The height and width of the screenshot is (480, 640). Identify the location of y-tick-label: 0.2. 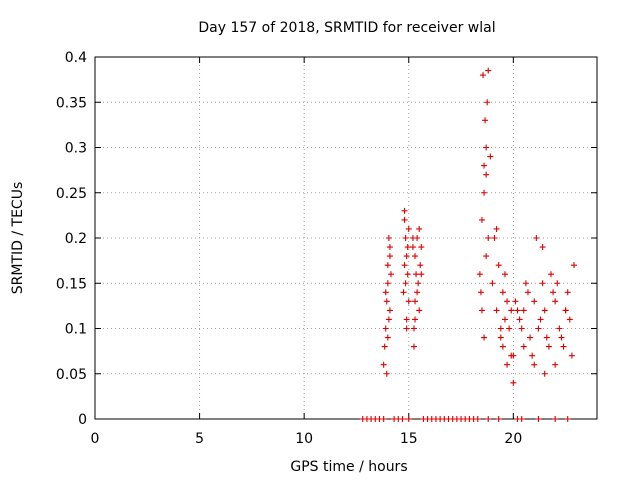
(76, 239).